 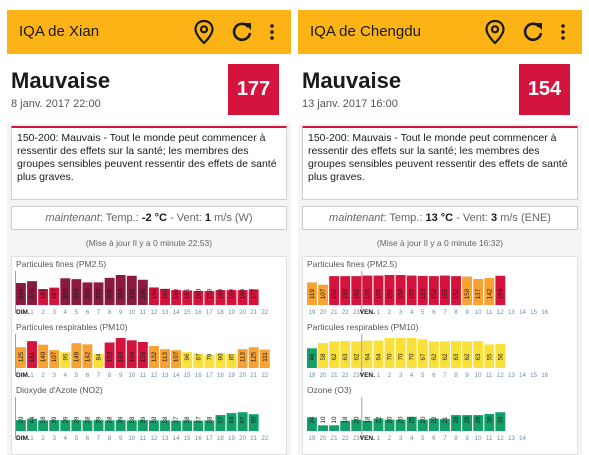 I want to click on tick-label: 5, so click(x=77, y=375).